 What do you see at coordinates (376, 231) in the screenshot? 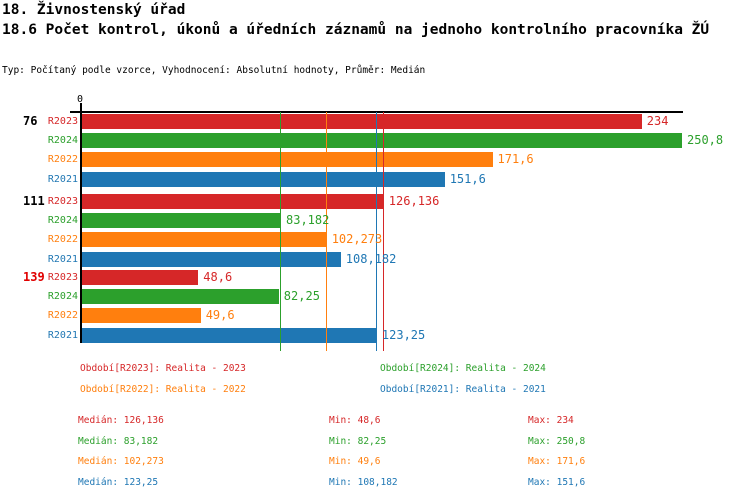
I see `median-line-r2021` at bounding box center [376, 231].